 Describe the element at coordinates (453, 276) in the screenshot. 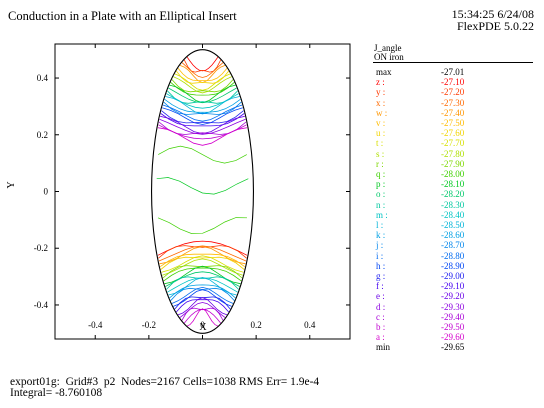

I see `legend-level-value: -29.00` at that location.